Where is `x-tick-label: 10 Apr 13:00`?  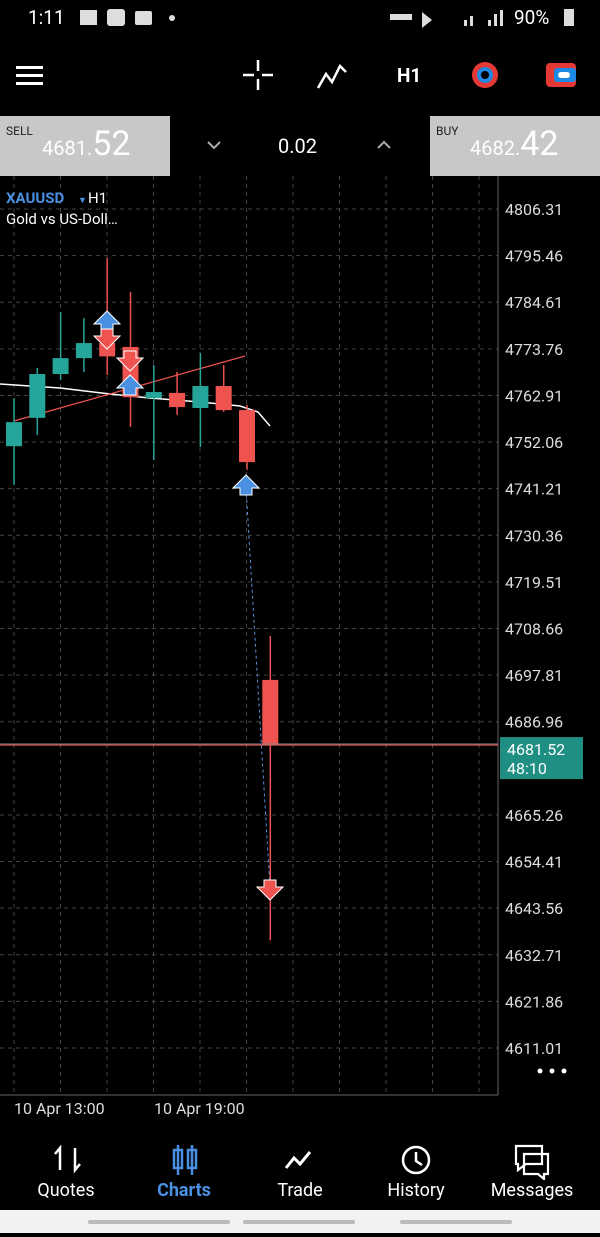
x-tick-label: 10 Apr 13:00 is located at coordinates (59, 1108).